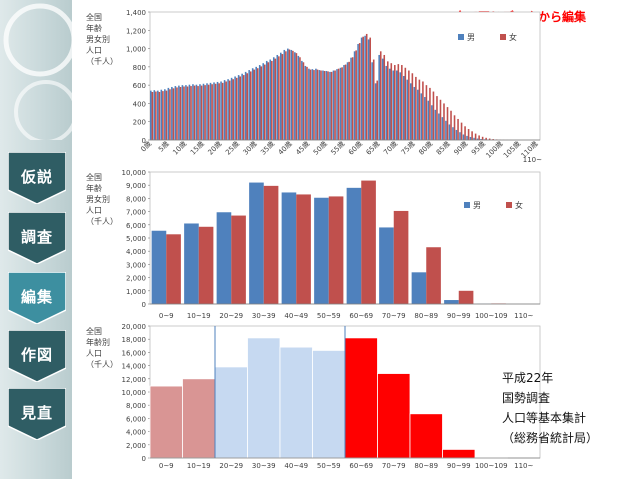  I want to click on step-label: 編集, so click(36, 297).